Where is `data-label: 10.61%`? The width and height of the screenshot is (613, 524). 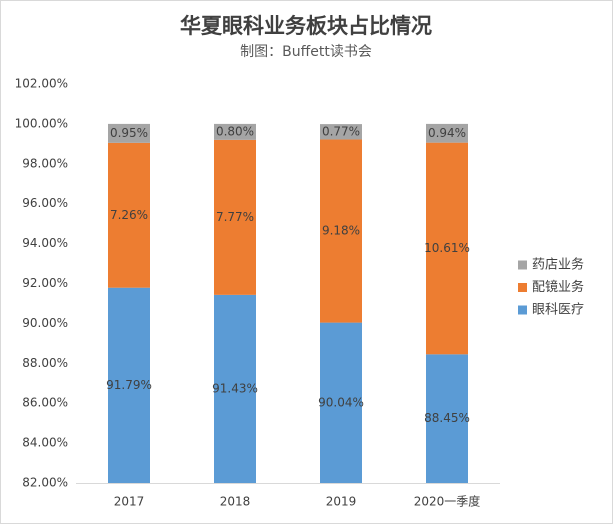
data-label: 10.61% is located at coordinates (447, 248).